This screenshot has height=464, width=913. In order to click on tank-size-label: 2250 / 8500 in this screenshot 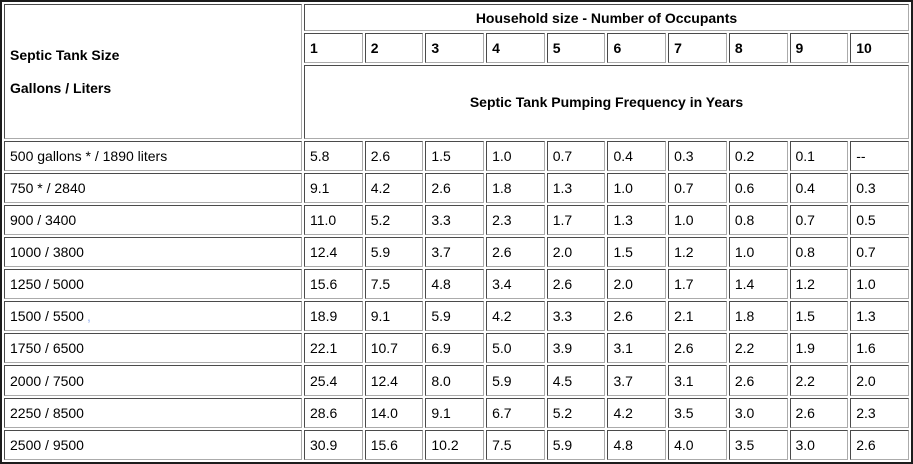, I will do `click(153, 412)`.